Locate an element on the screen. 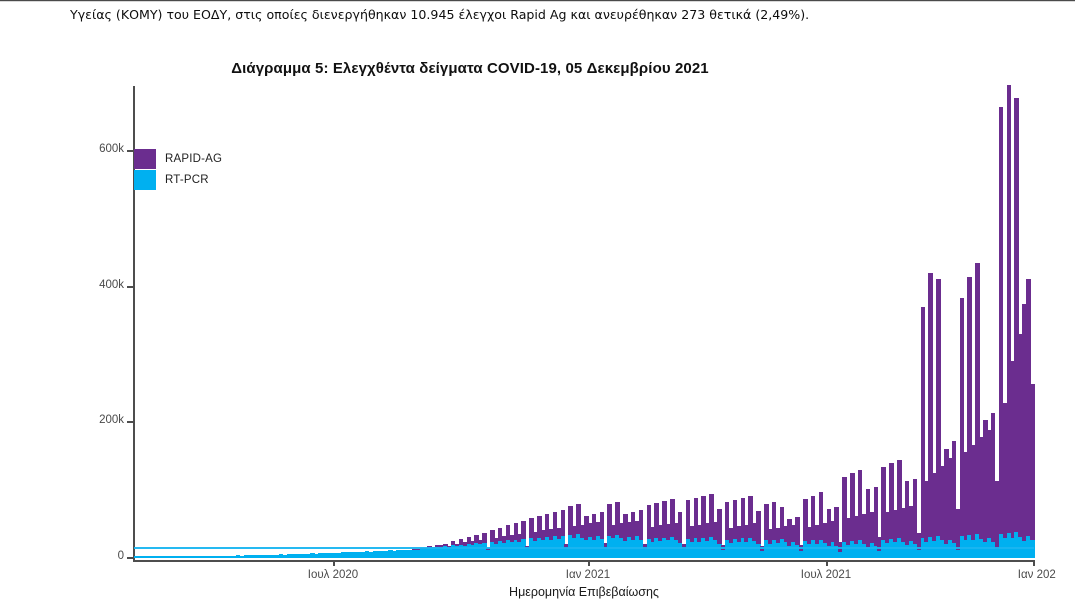  legend-entry: RAPID-AG is located at coordinates (178, 158).